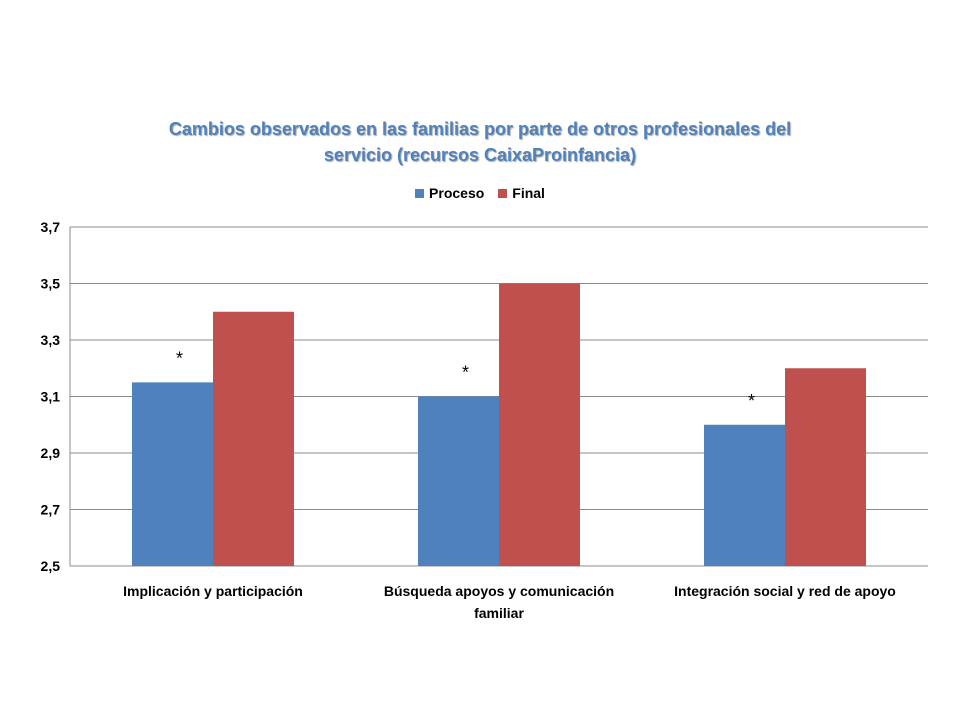 This screenshot has height=720, width=960. Describe the element at coordinates (420, 193) in the screenshot. I see `legend-swatch-proceso` at that location.